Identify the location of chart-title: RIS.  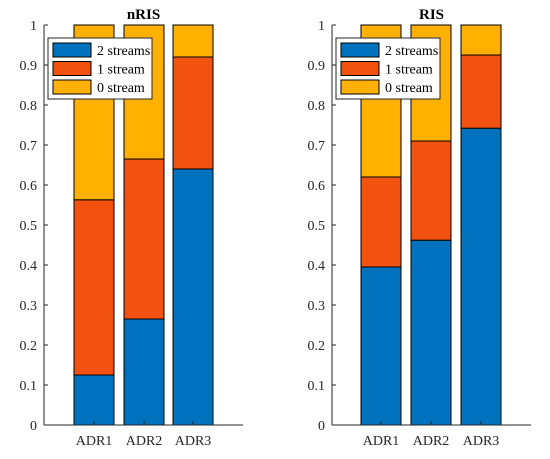
(431, 15).